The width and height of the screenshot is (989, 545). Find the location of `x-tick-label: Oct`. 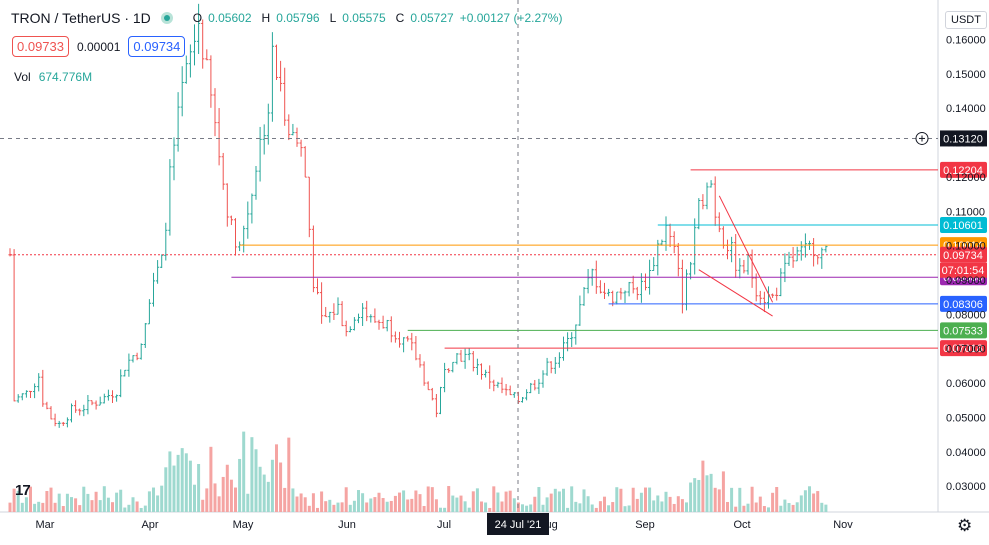

x-tick-label: Oct is located at coordinates (741, 525).